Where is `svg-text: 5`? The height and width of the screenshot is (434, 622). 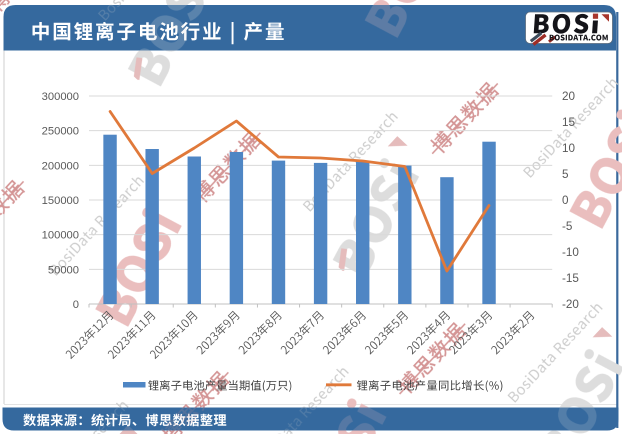 svg-text: 5 is located at coordinates (565, 174).